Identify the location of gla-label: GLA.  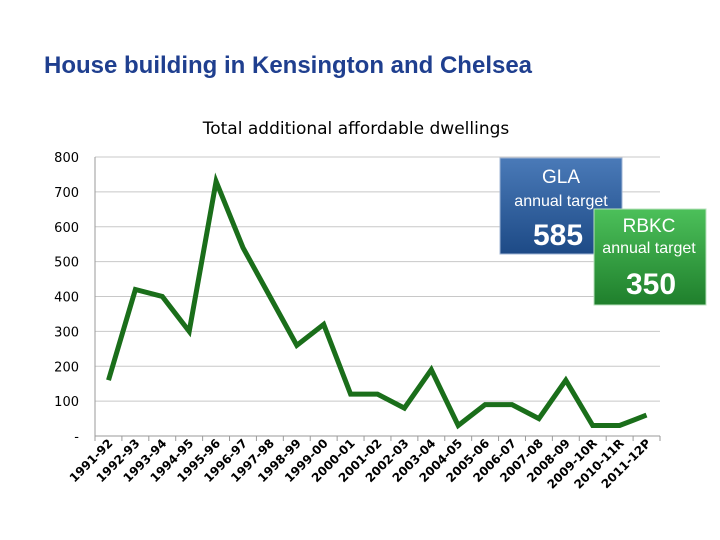
(561, 177).